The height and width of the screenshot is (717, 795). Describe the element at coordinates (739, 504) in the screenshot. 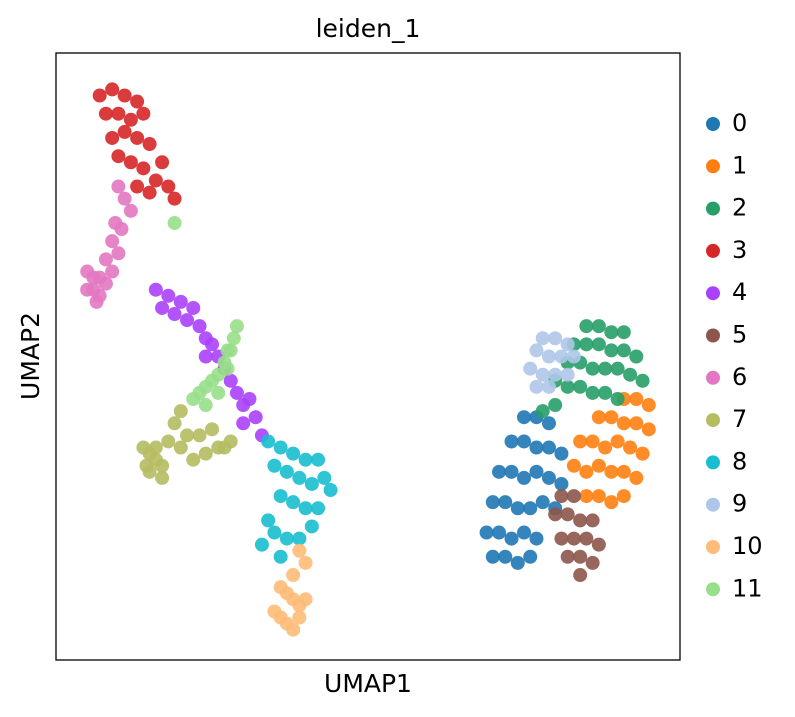

I see `legend-label: 9` at that location.